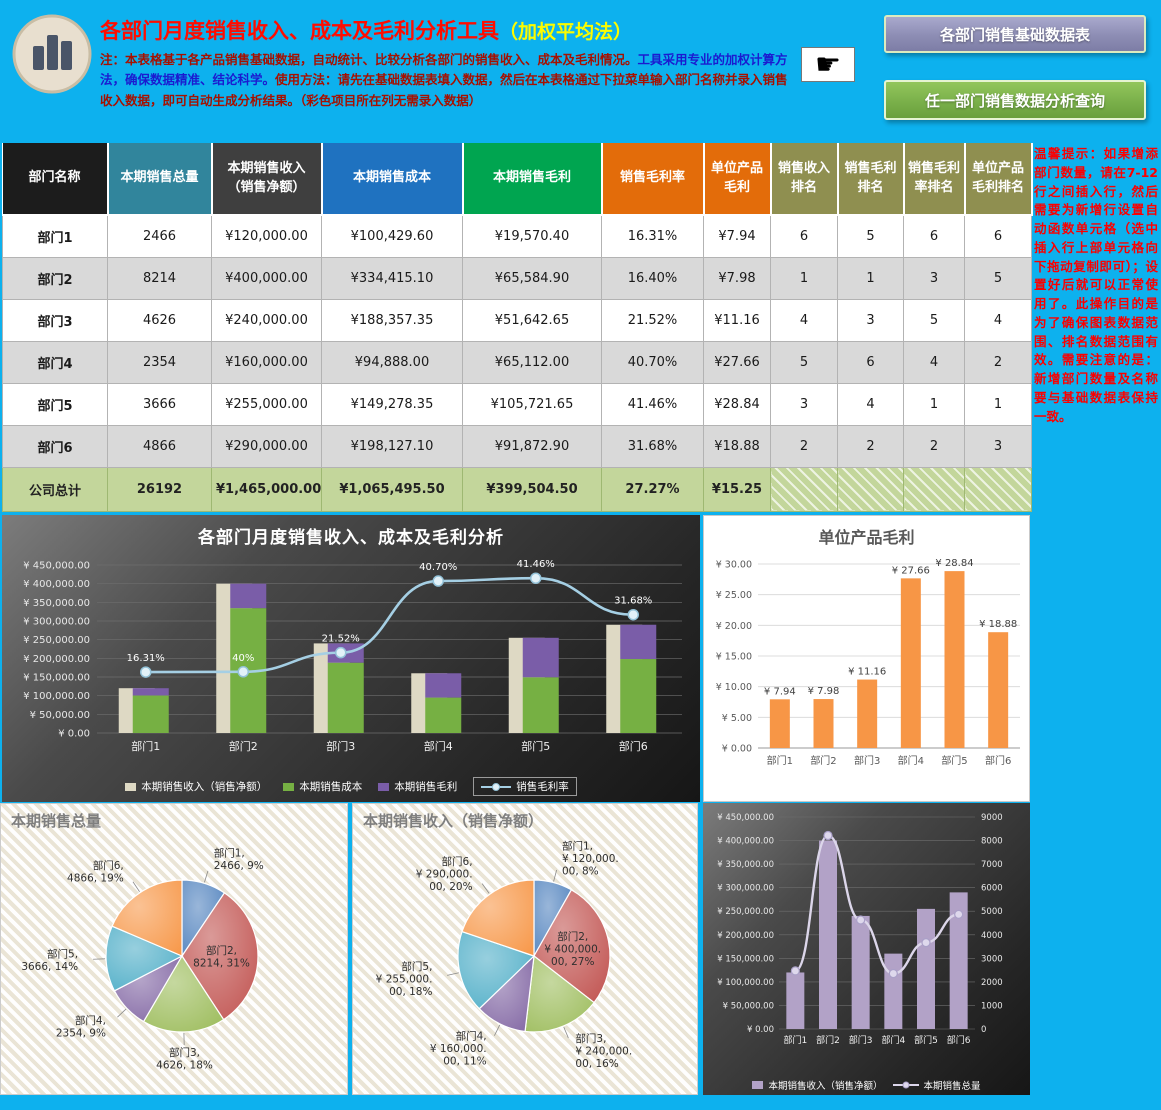 This screenshot has width=1161, height=1110. I want to click on basic-data-sheet-button: 各部门销售基础数据表, so click(1015, 34).